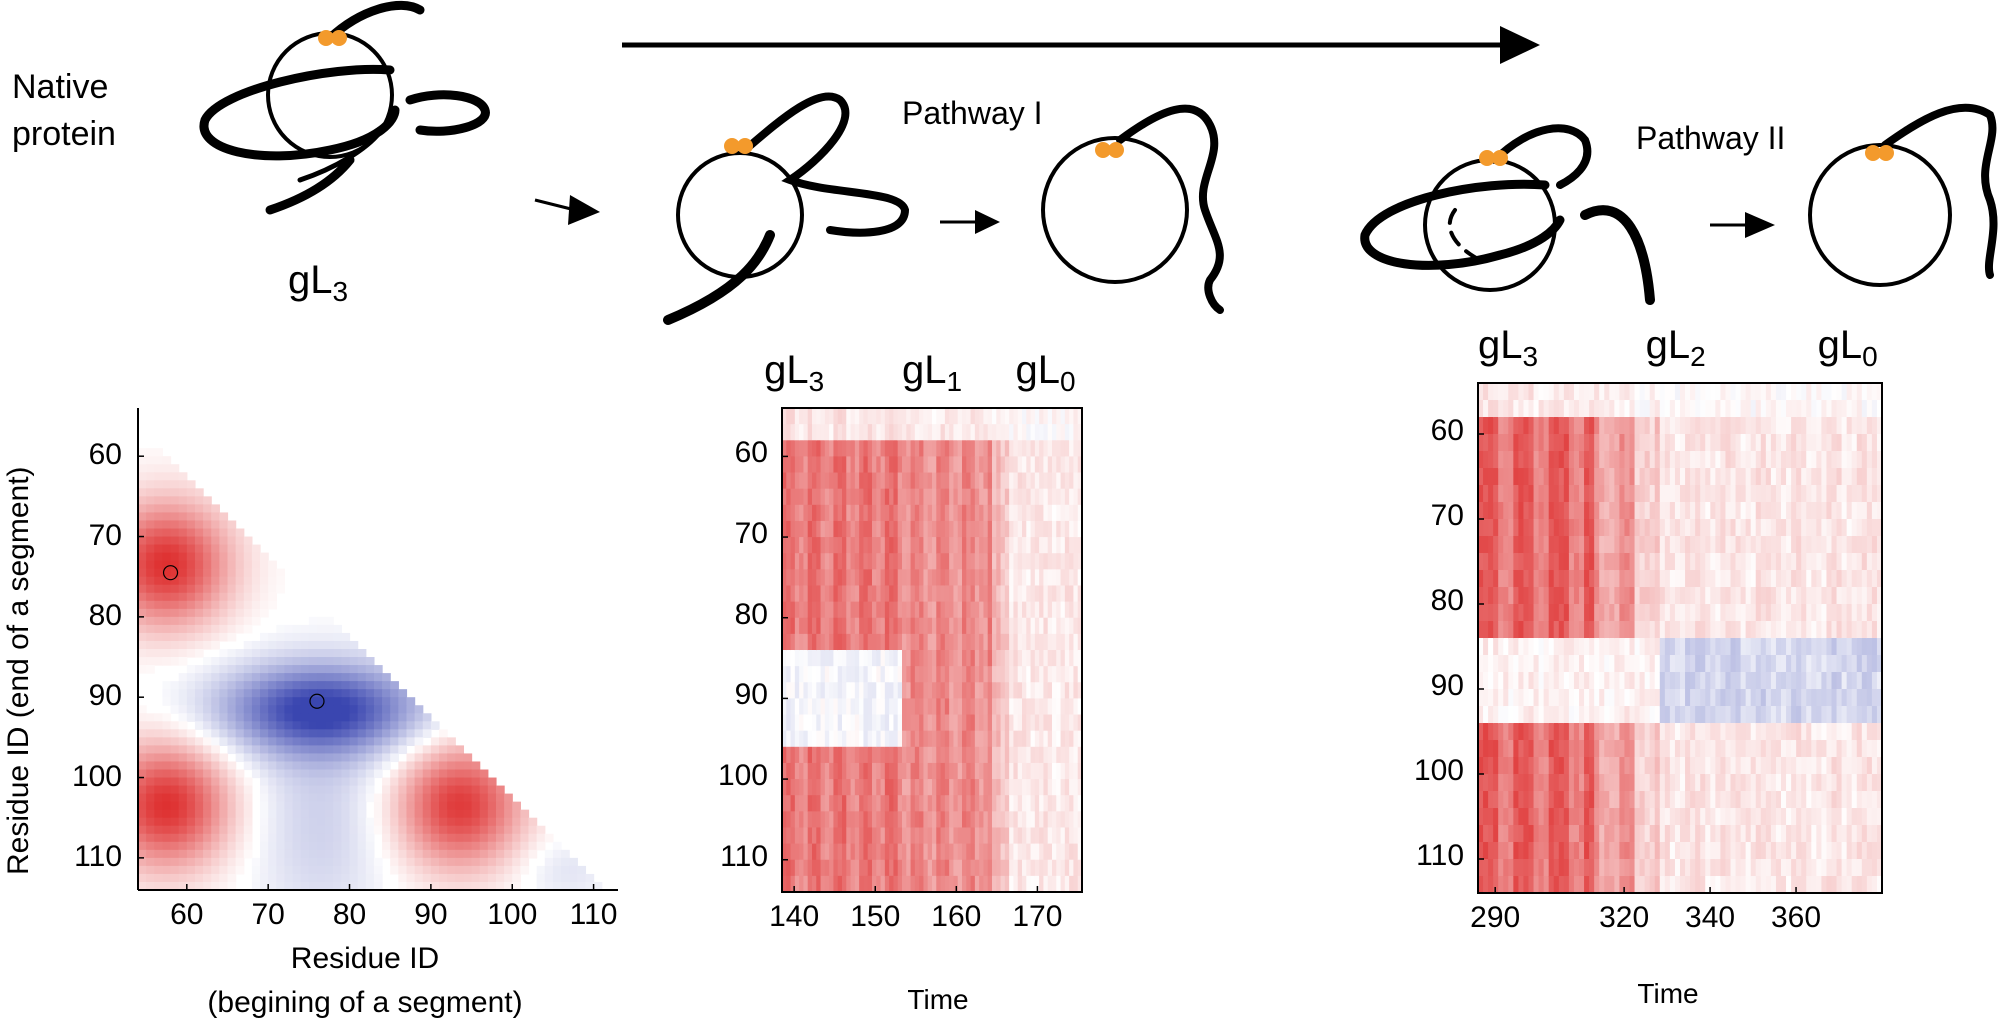 Image resolution: width=2006 pixels, height=1024 pixels. Describe the element at coordinates (187, 914) in the screenshot. I see `pair-map-xtick-label: 60` at that location.